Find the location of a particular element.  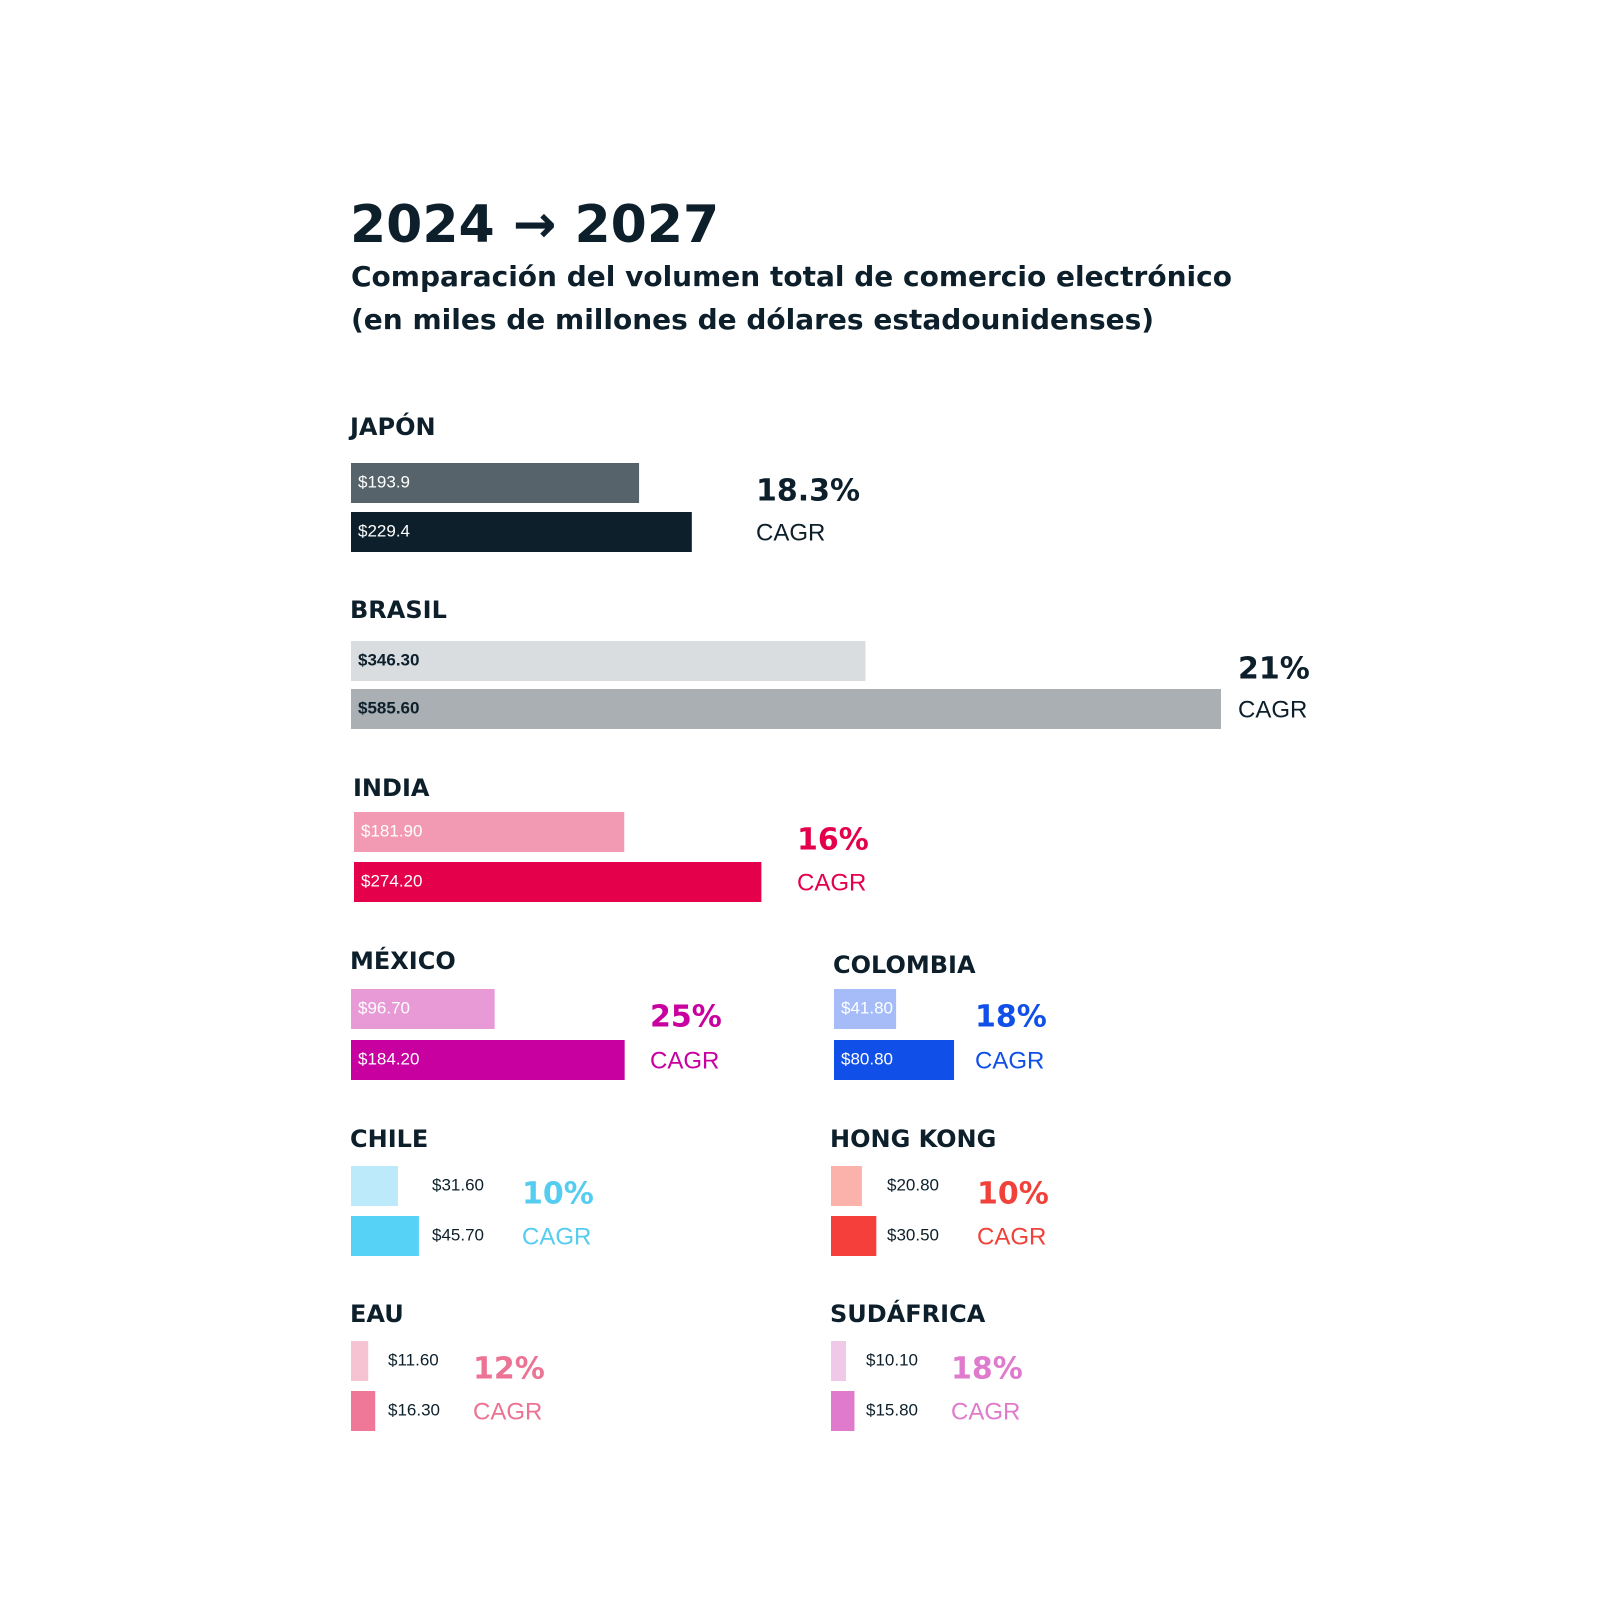

value-label: $96.70 is located at coordinates (384, 1007).